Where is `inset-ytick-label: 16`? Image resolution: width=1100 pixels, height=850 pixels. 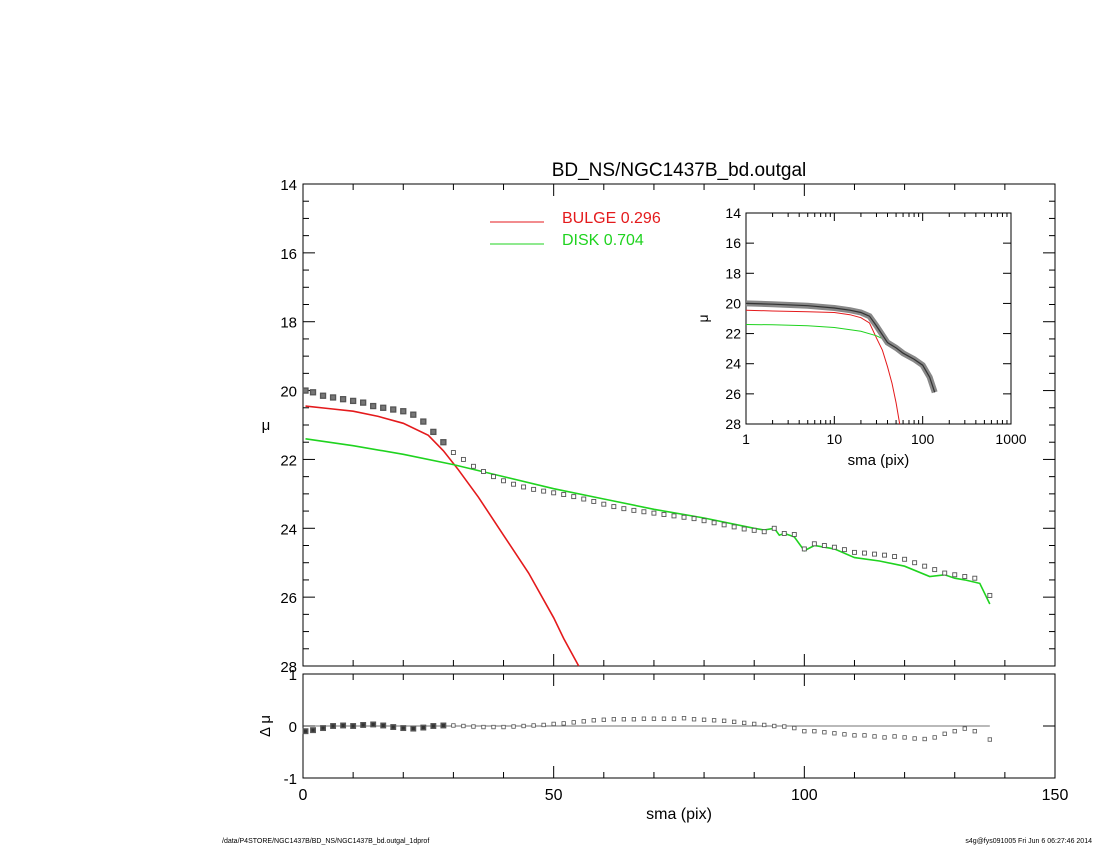 inset-ytick-label: 16 is located at coordinates (733, 243).